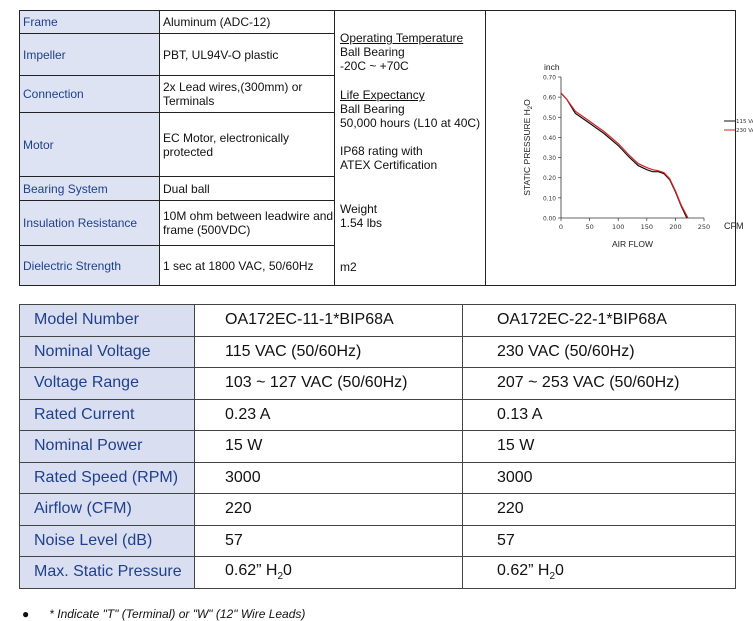 Image resolution: width=753 pixels, height=621 pixels. I want to click on model-number-230: OA172EC-22-1*BIP68A, so click(599, 320).